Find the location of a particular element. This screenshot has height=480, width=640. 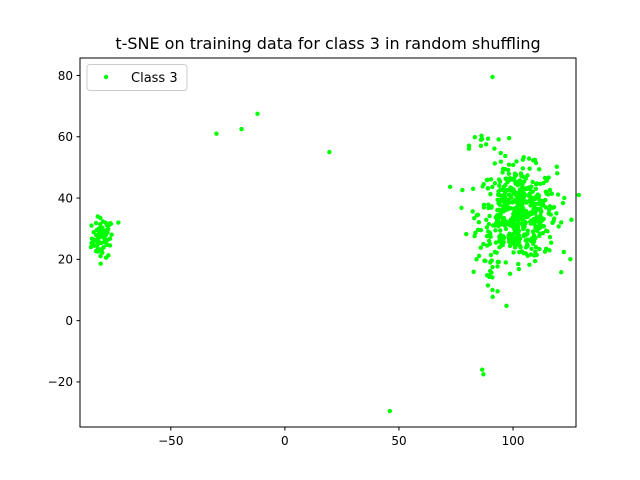

x-tick-label: −50 is located at coordinates (170, 441).